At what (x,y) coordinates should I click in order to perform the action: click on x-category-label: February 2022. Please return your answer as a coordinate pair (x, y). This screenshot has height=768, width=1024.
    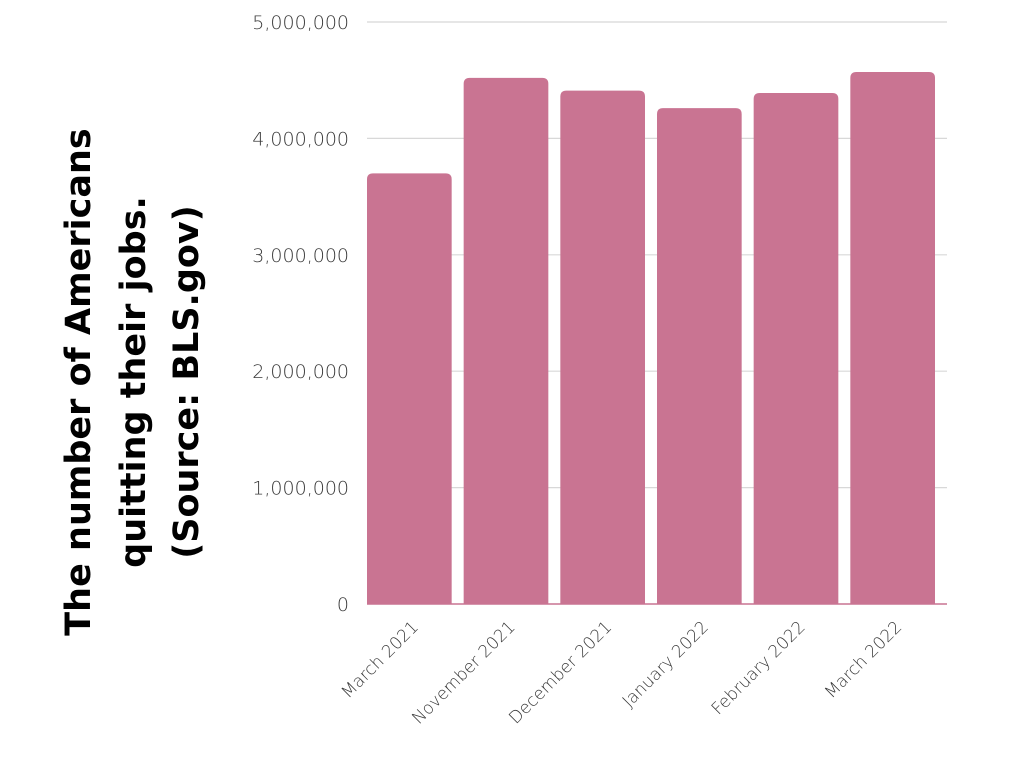
    Looking at the image, I should click on (759, 668).